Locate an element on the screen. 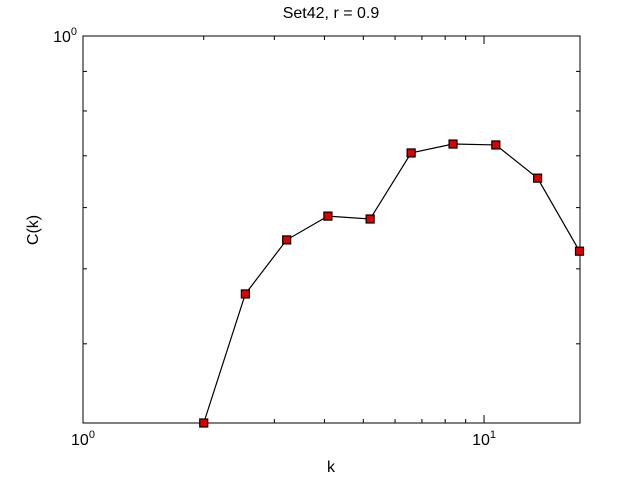  x-axis-label: k is located at coordinates (331, 467).